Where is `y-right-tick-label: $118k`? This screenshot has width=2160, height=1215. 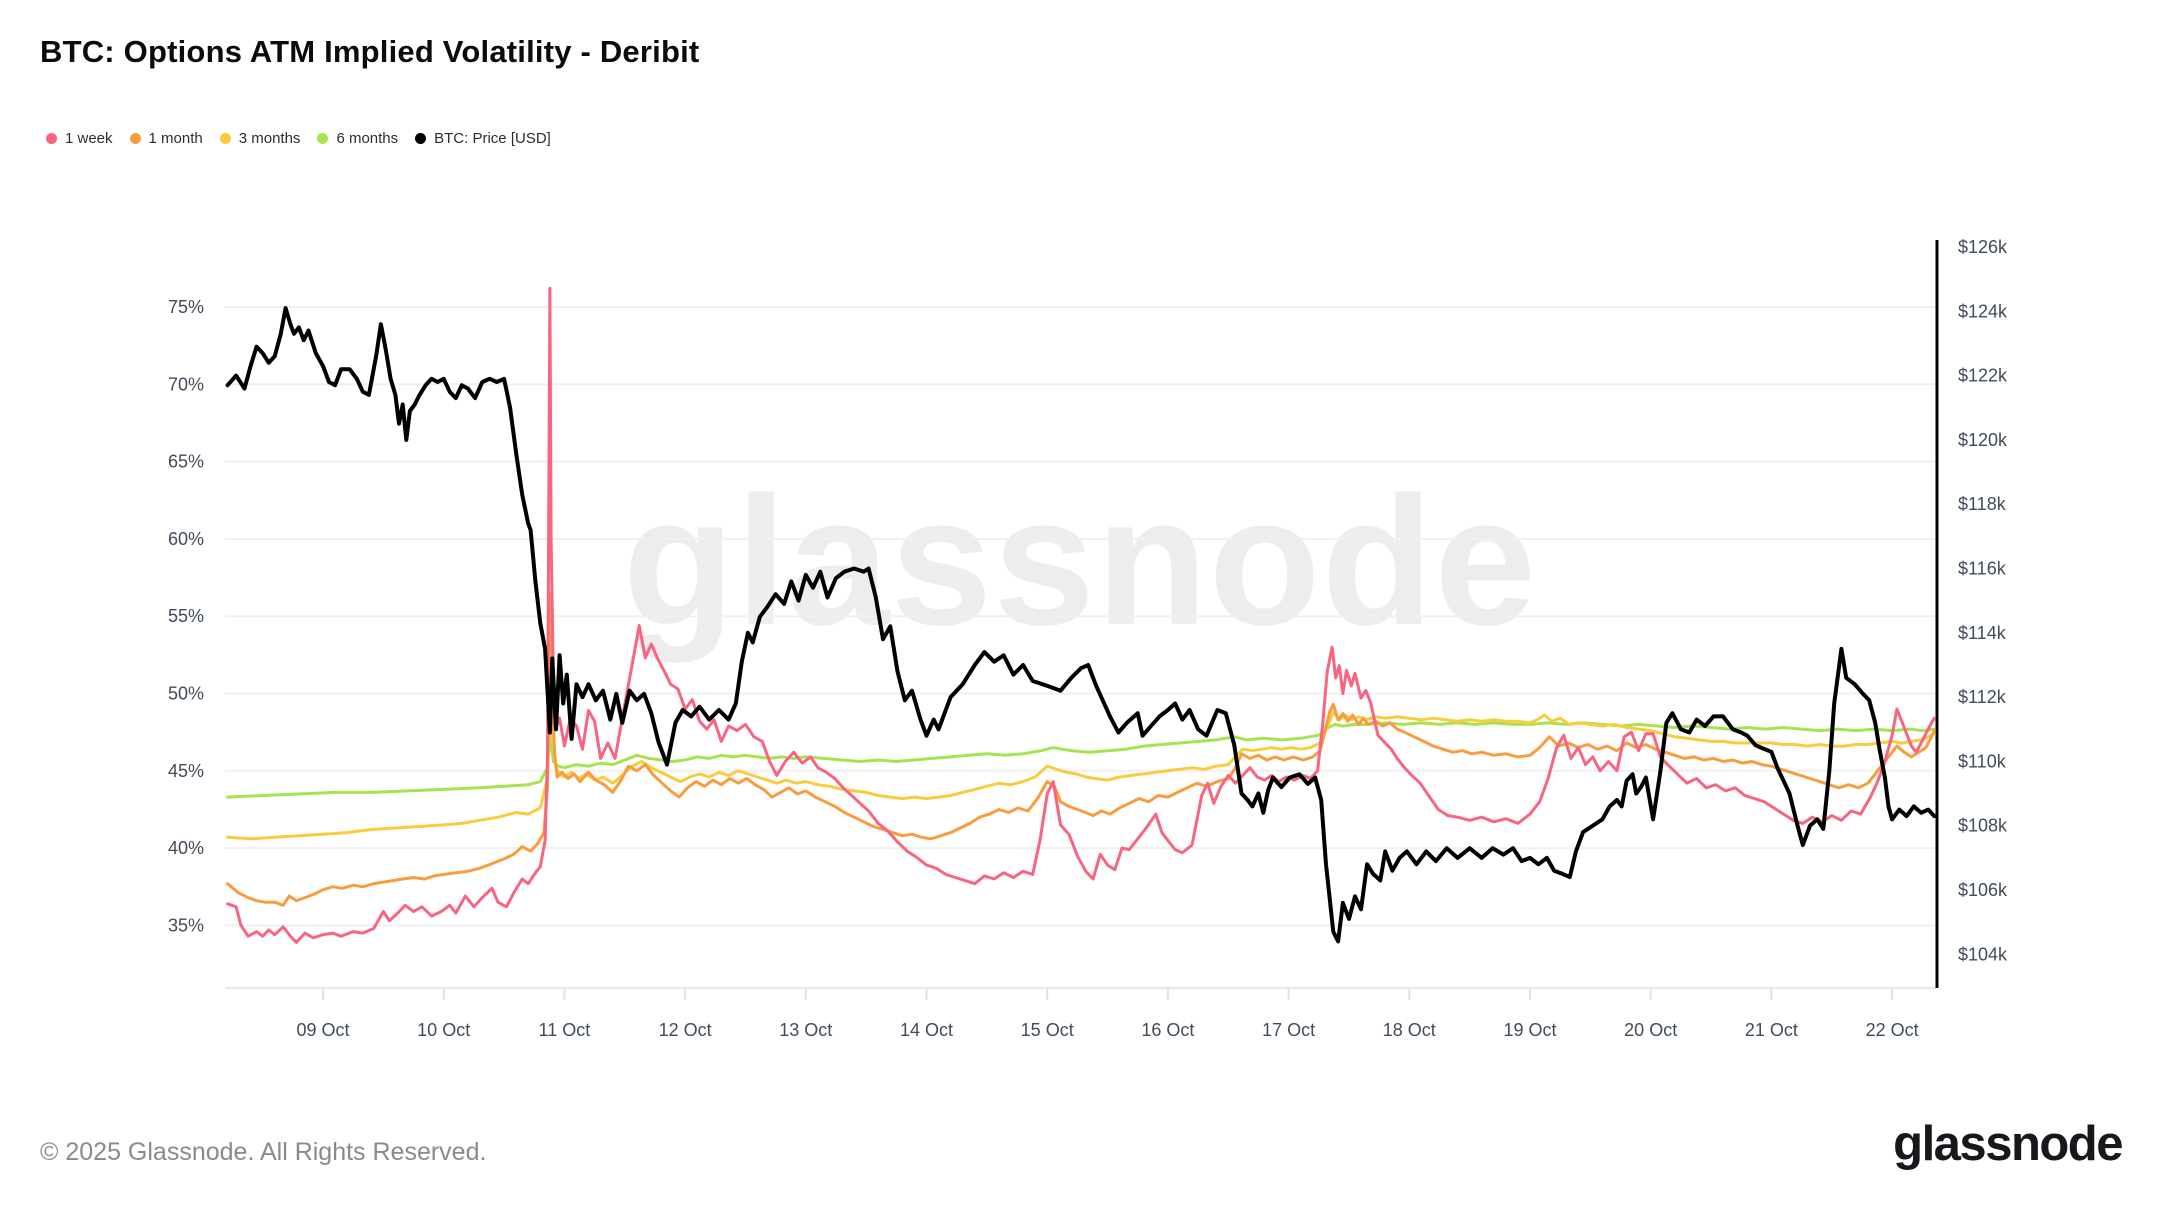
y-right-tick-label: $118k is located at coordinates (1982, 504).